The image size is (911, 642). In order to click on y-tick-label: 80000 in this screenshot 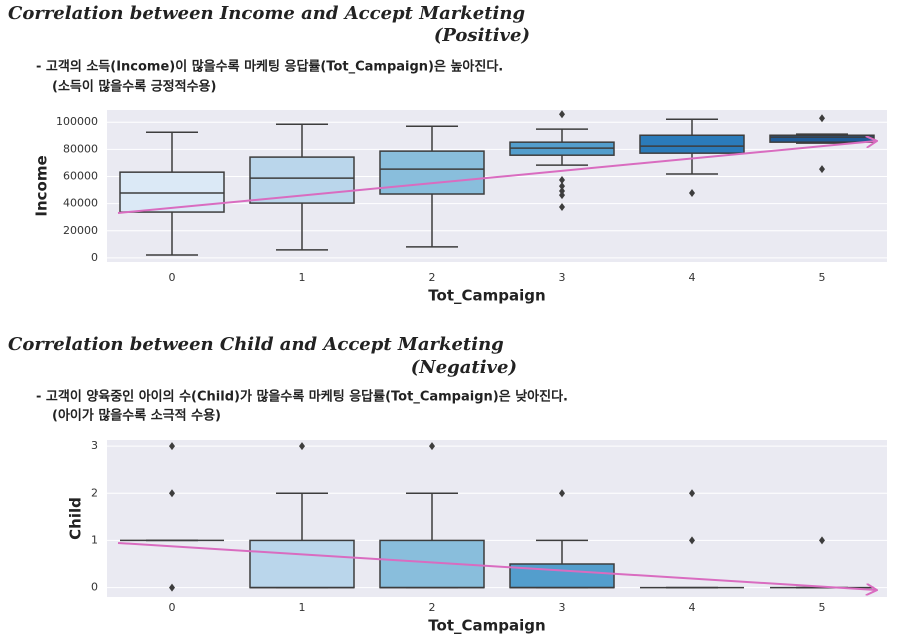, I will do `click(80, 148)`.